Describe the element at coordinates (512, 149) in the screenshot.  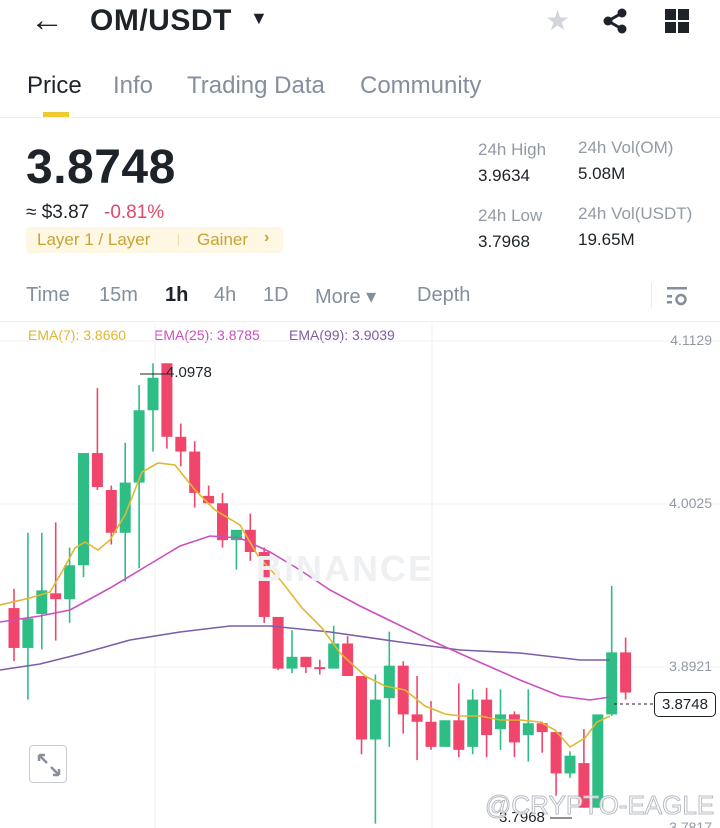
I see `stat-high-label: 24h High` at that location.